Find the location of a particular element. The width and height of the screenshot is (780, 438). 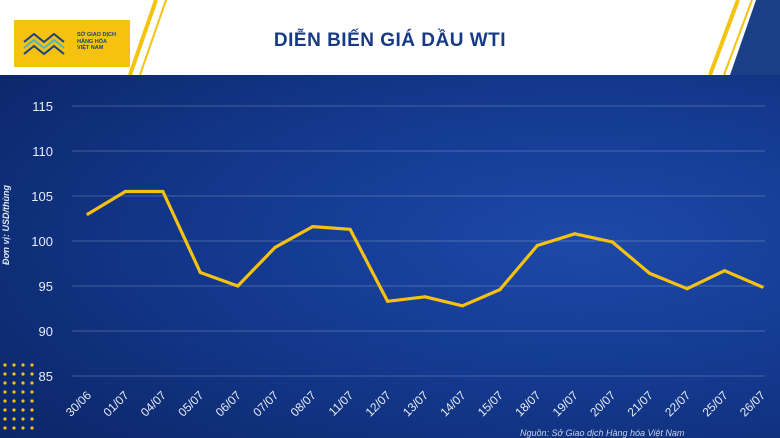

x-tick-label: 30/06 is located at coordinates (78, 403).